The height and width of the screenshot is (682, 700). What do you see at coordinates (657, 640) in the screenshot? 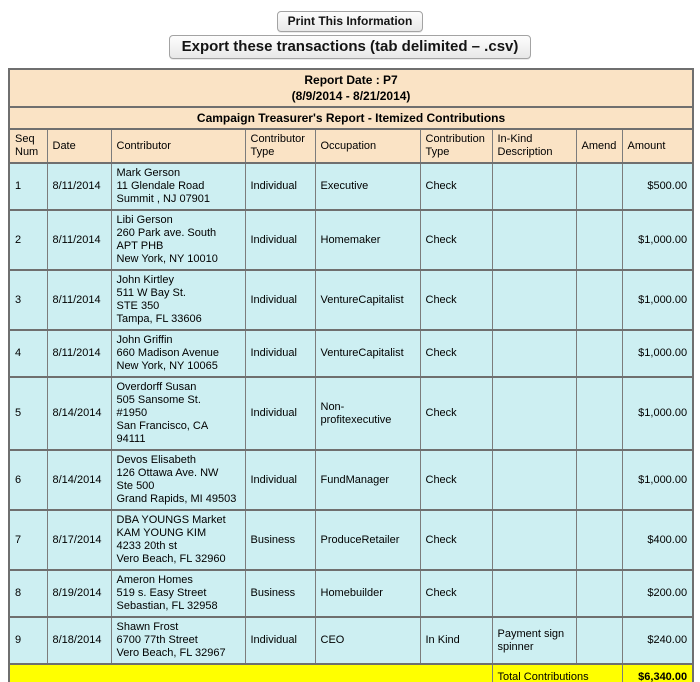
I see `amount-cell: $240.00` at bounding box center [657, 640].